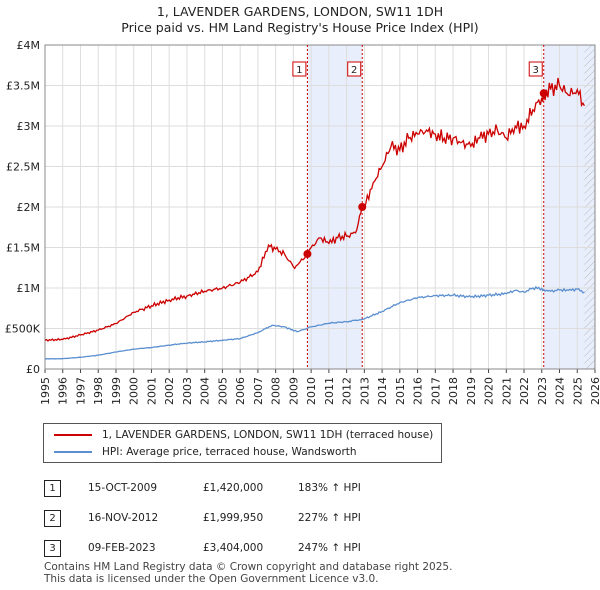 The image size is (600, 590). Describe the element at coordinates (134, 391) in the screenshot. I see `x-tick-label: 2000` at that location.